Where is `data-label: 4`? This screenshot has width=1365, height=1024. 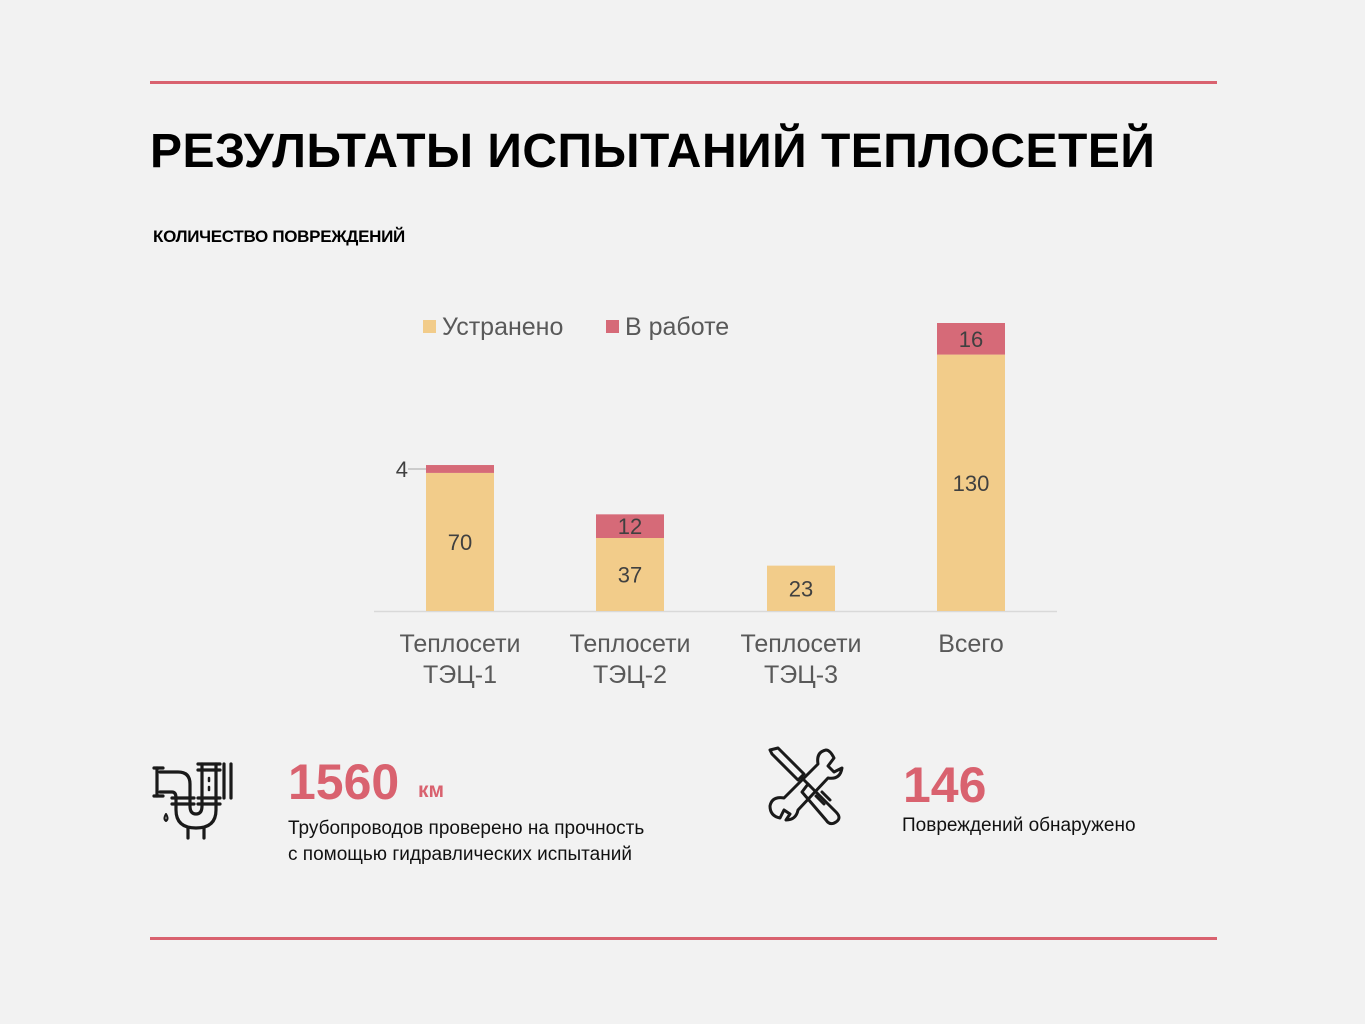
data-label: 4 is located at coordinates (402, 469).